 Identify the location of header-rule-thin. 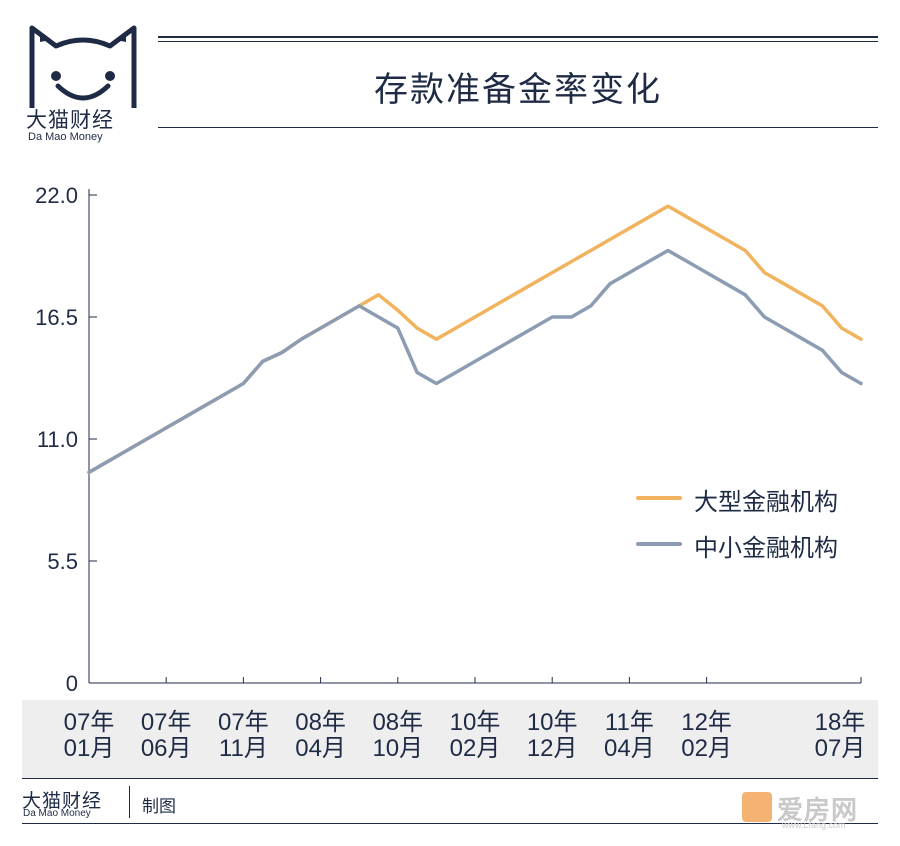
(518, 41).